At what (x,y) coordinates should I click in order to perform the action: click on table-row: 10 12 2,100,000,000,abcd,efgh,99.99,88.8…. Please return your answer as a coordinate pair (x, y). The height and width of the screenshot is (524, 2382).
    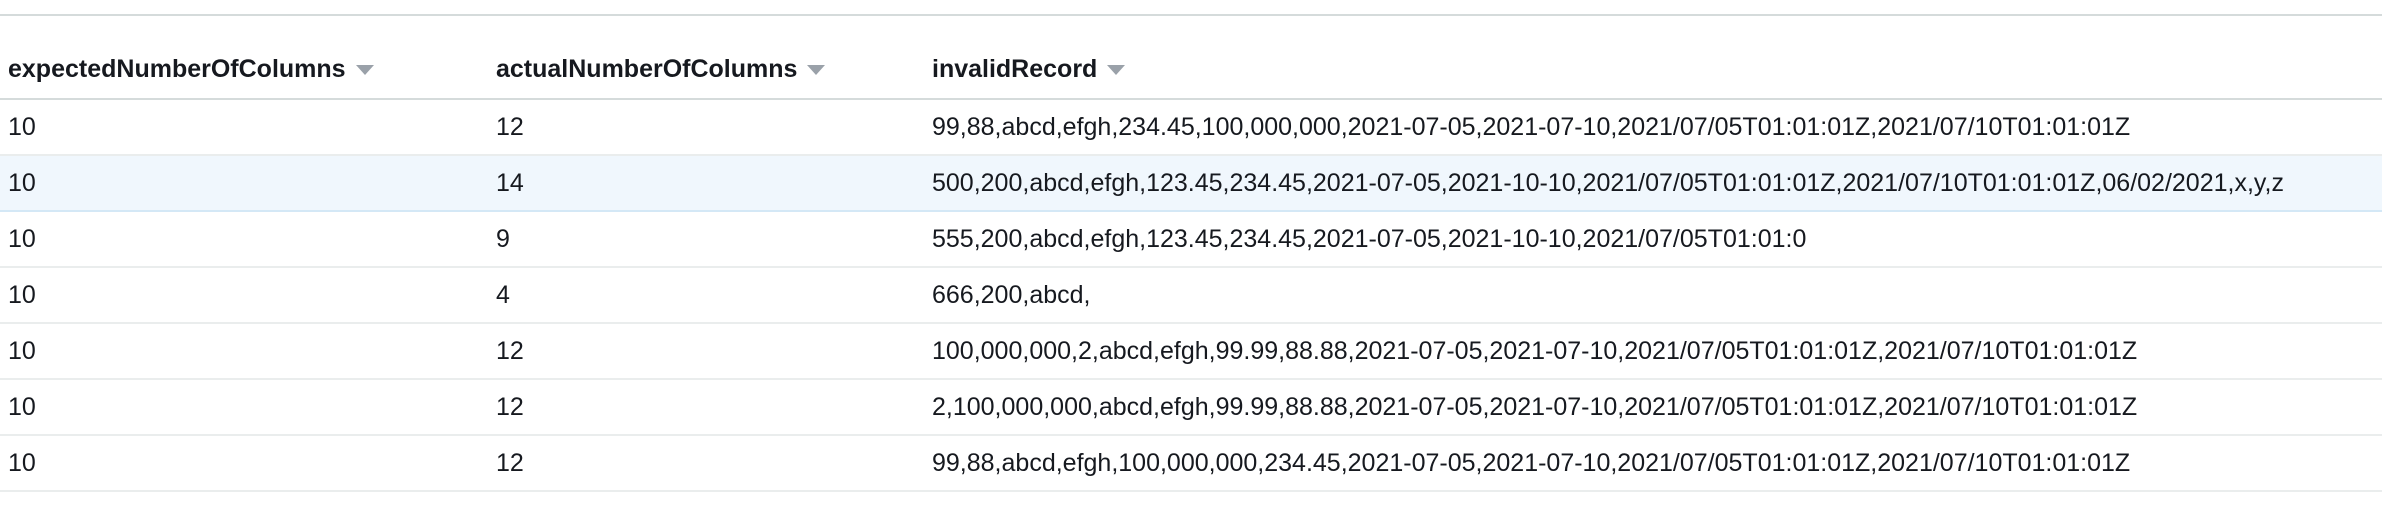
    Looking at the image, I should click on (1191, 407).